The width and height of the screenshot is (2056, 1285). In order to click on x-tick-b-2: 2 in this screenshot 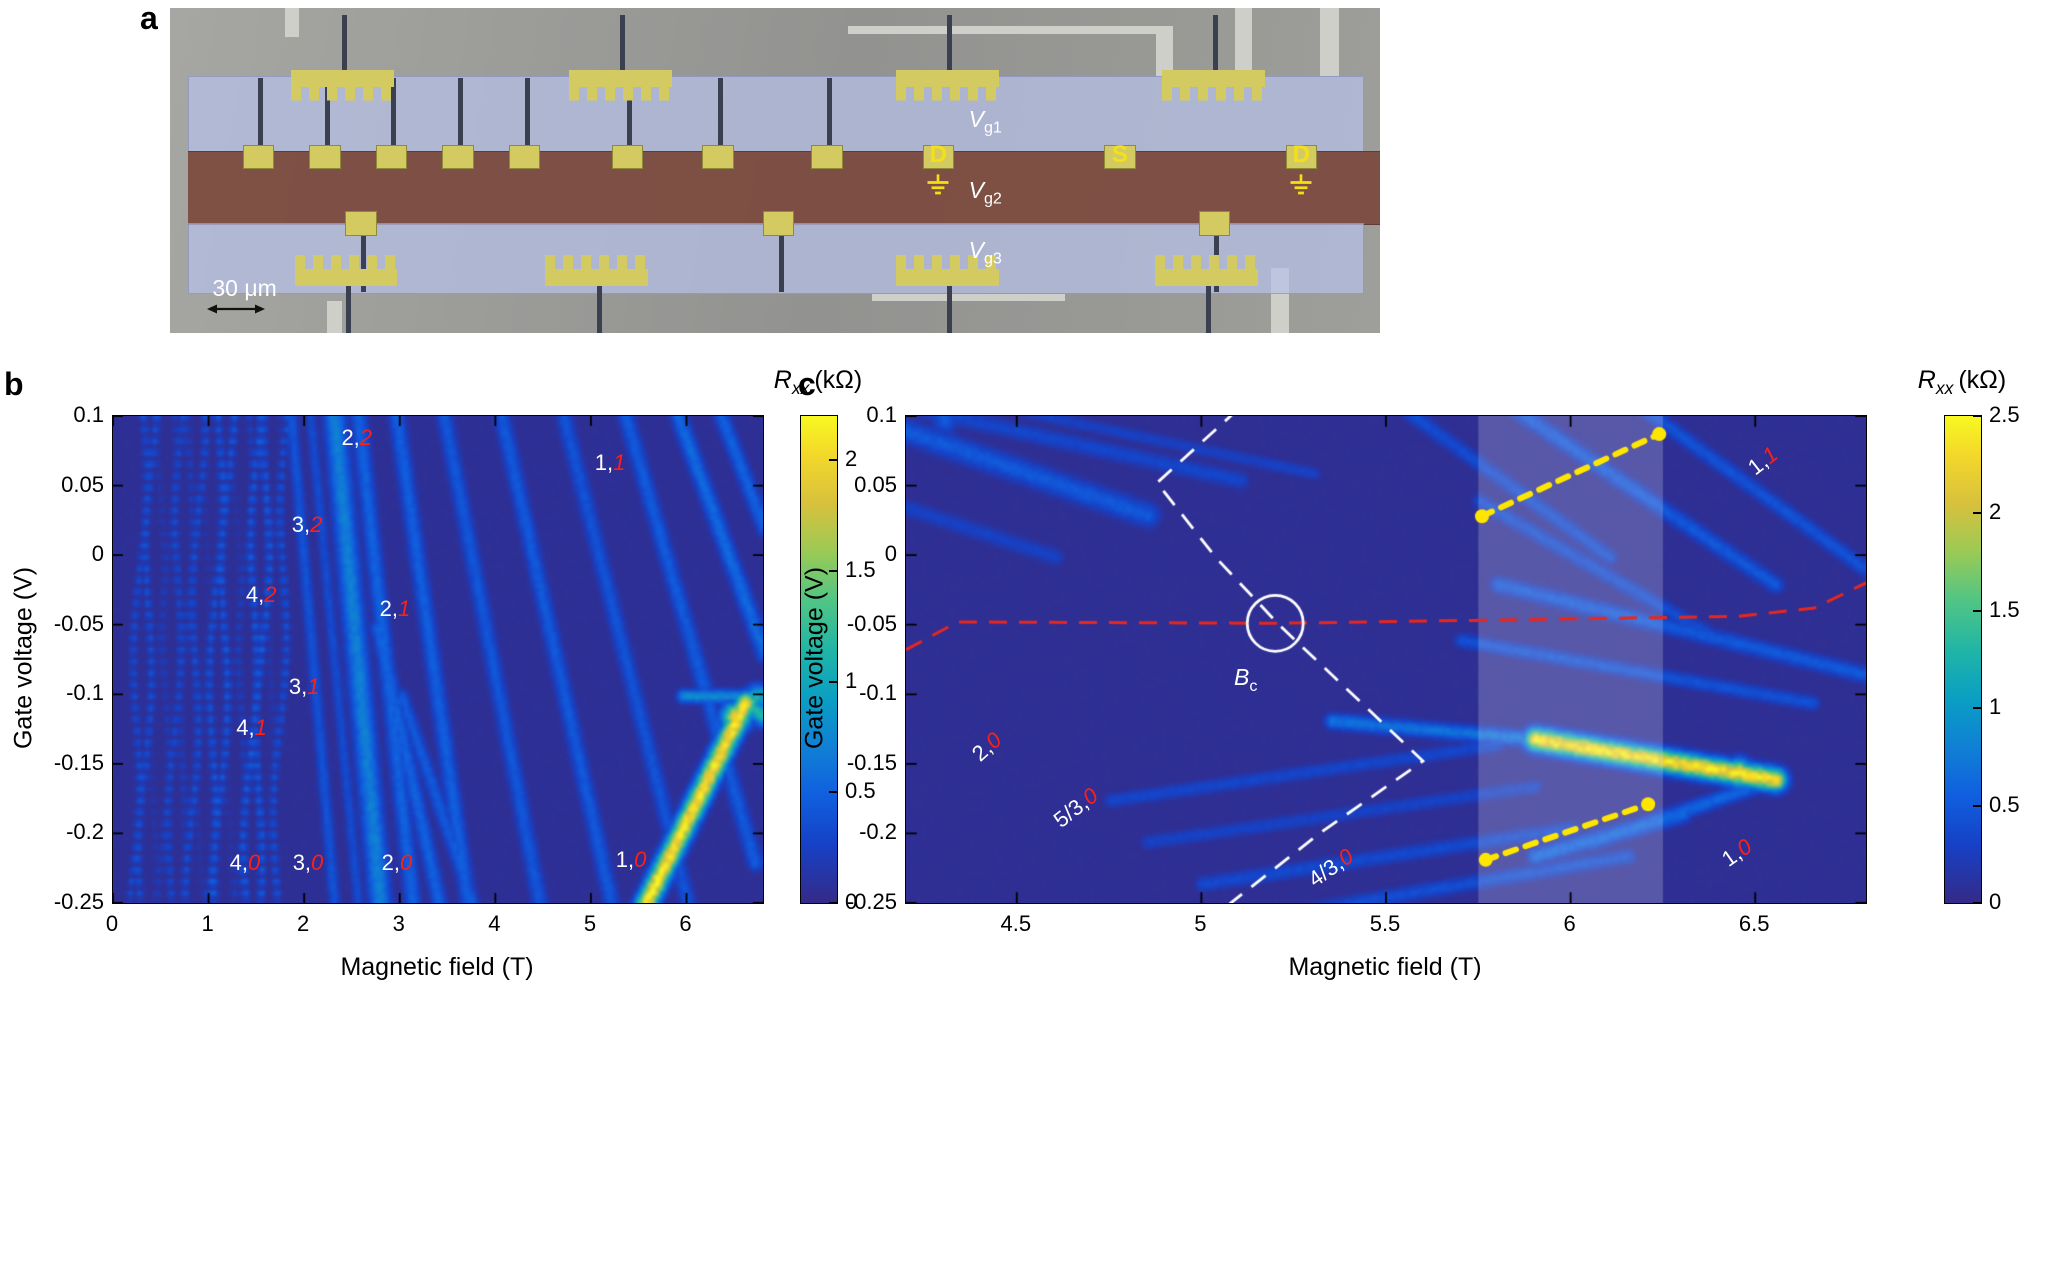, I will do `click(303, 923)`.